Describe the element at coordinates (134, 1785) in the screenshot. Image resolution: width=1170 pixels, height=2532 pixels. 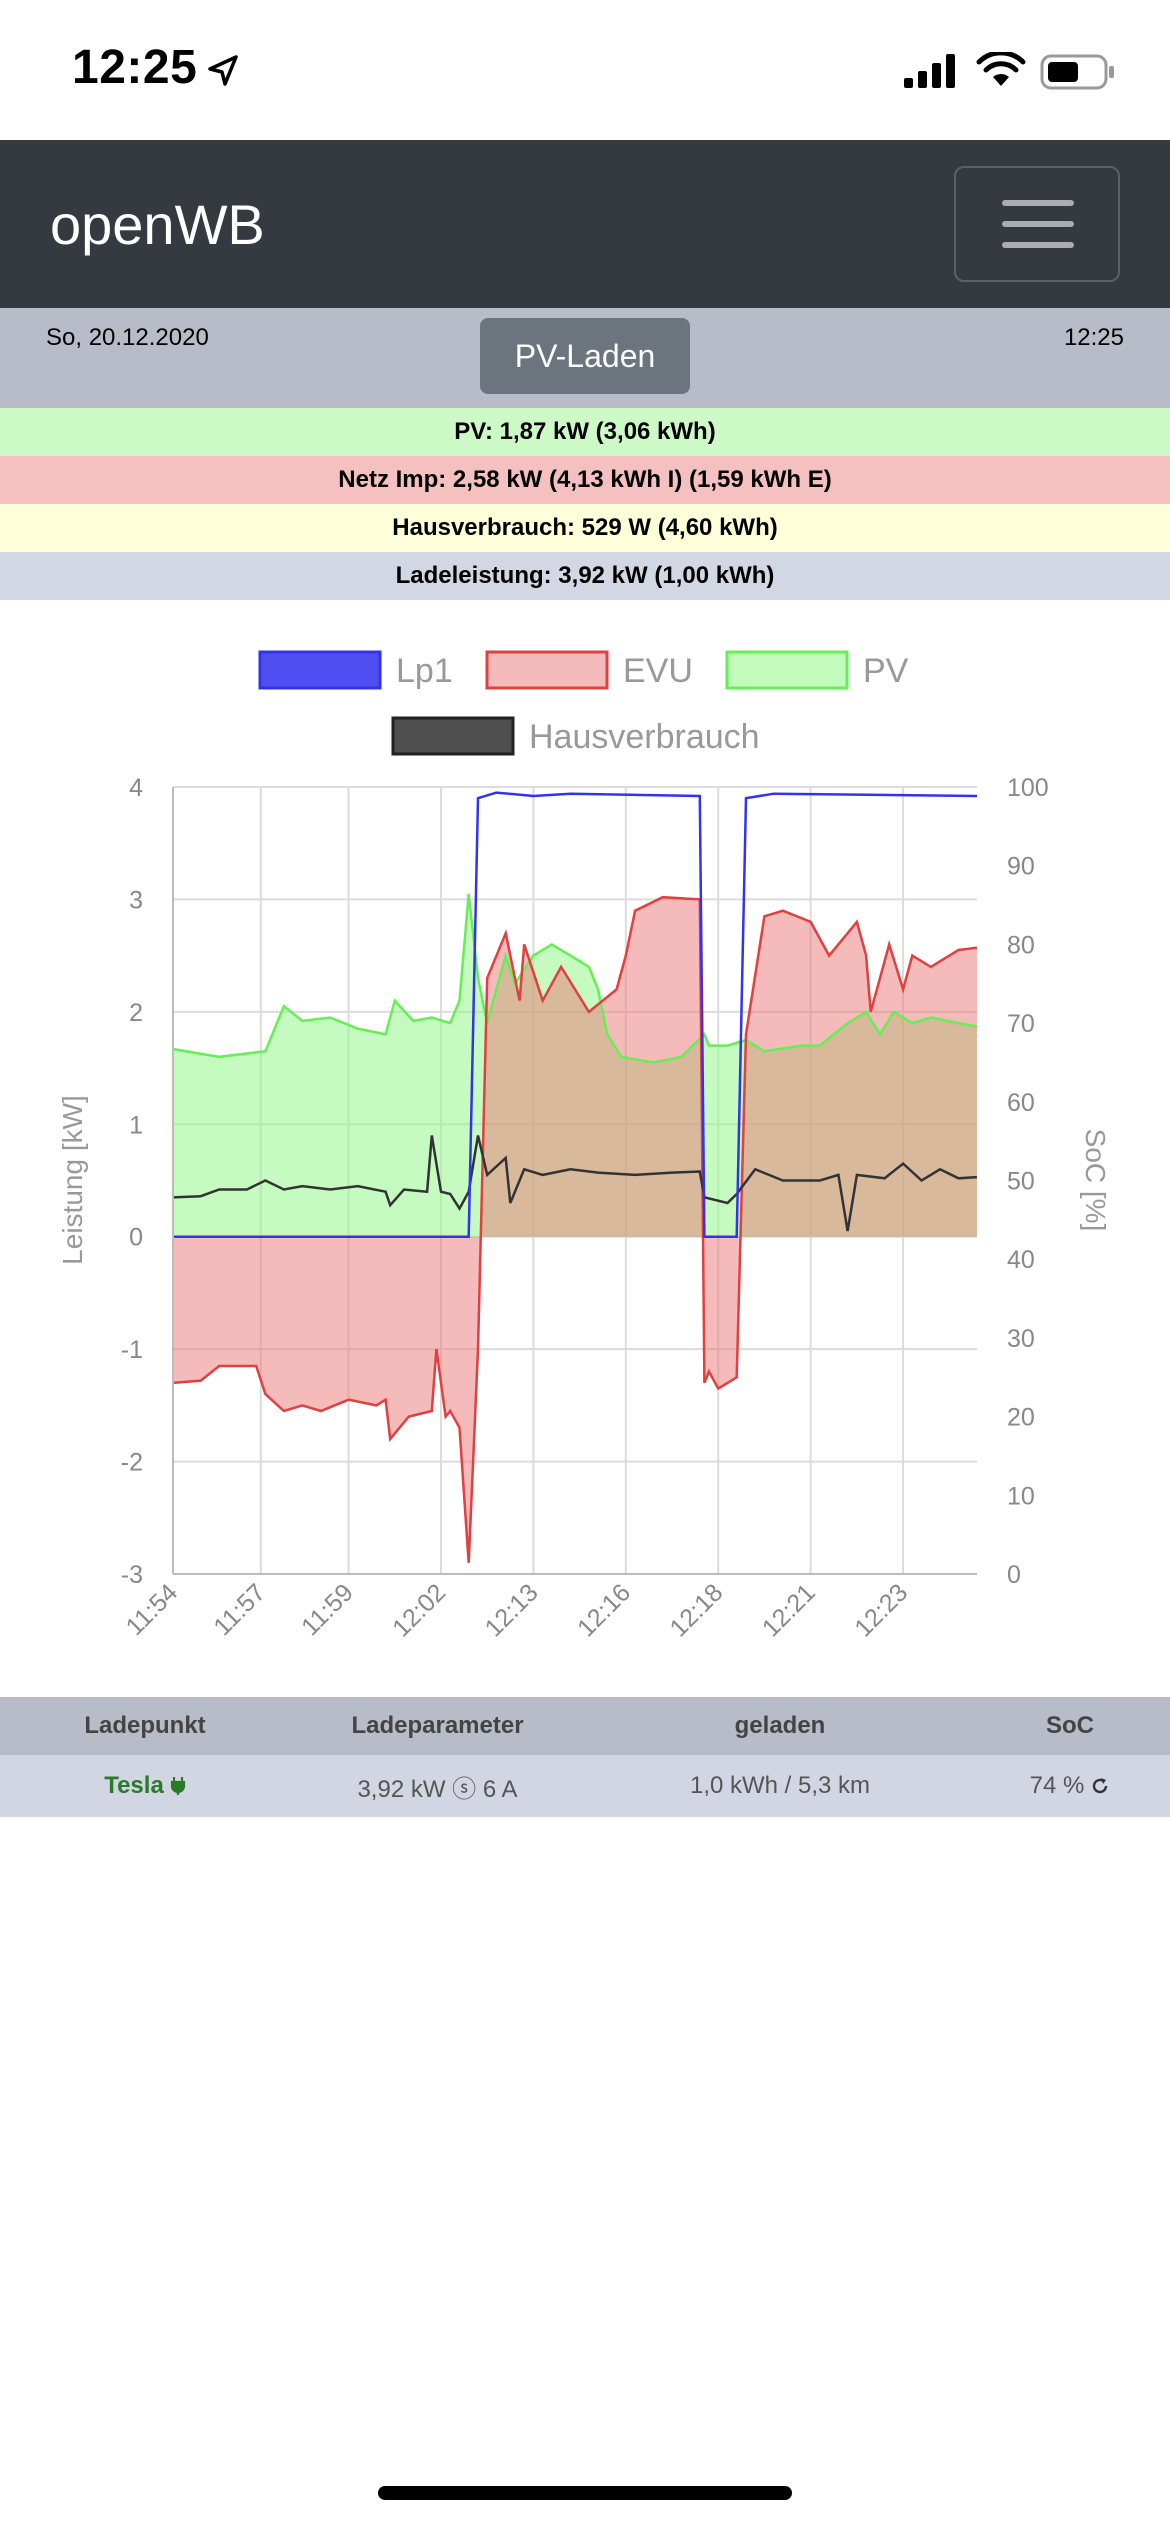
I see `chargepoint-name: Tesla` at that location.